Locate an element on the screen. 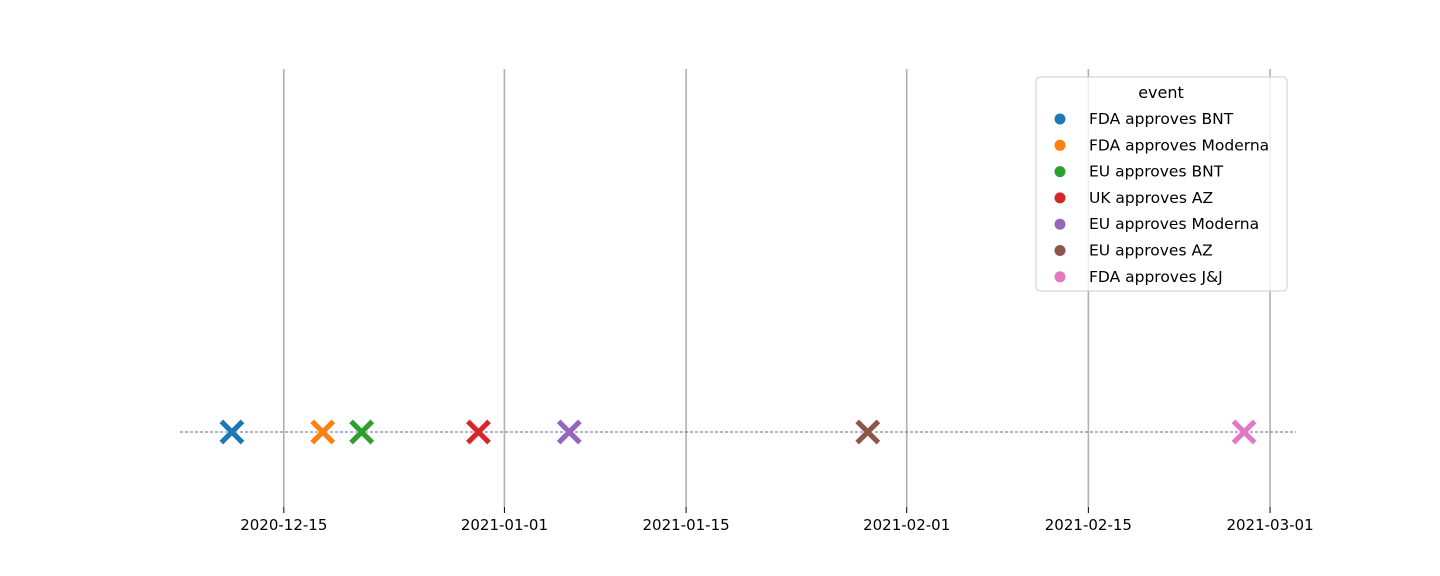 This screenshot has height=576, width=1440. legend-label-2: EU approves BNT is located at coordinates (1156, 172).